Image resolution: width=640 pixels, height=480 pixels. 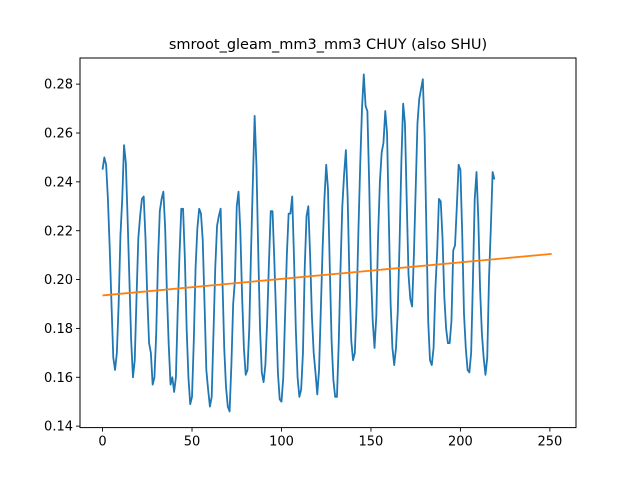 What do you see at coordinates (281, 442) in the screenshot?
I see `x-tick-label: 100` at bounding box center [281, 442].